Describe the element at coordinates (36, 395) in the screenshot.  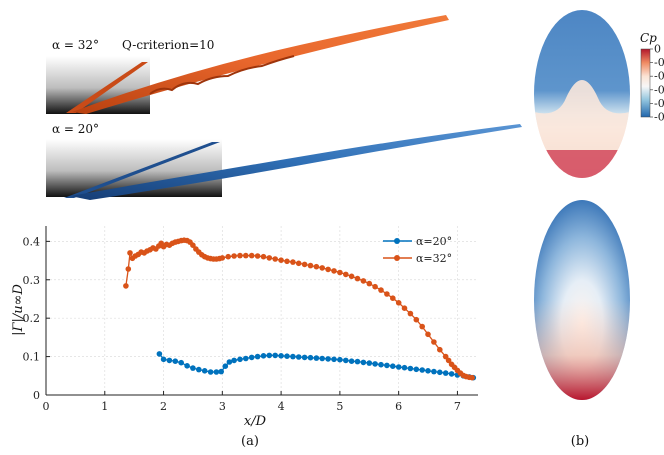
I see `y-tick-label: 0` at that location.